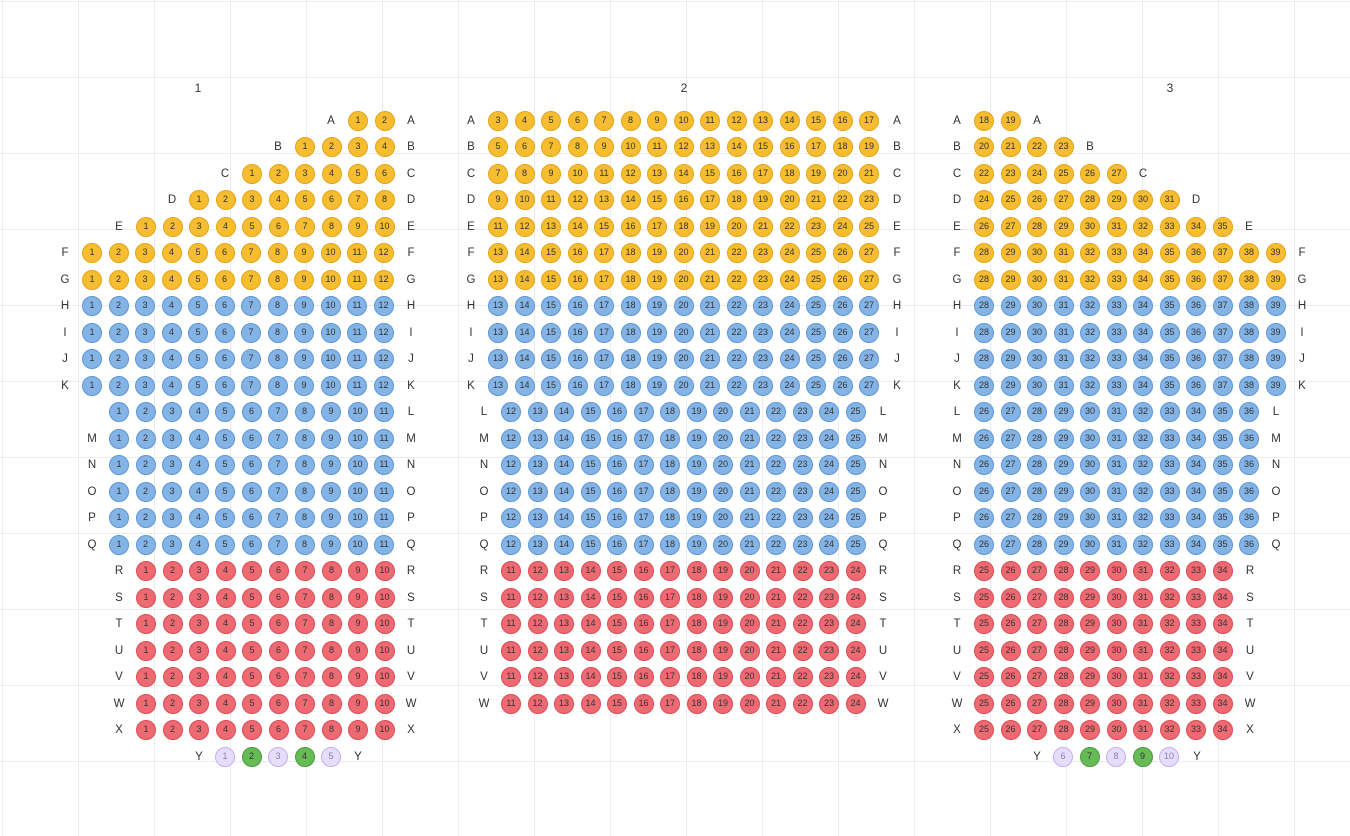 The image size is (1350, 836). I want to click on seat-blue: 8, so click(277, 385).